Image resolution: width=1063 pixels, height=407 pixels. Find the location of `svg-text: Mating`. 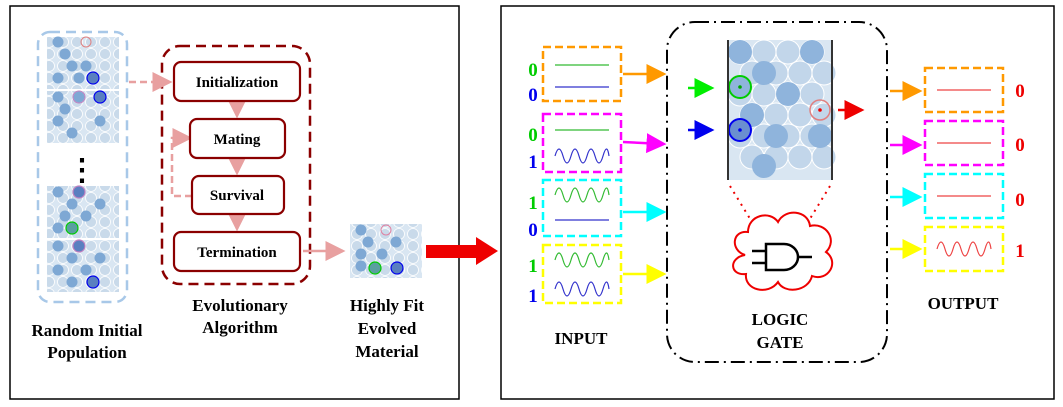

svg-text: Mating is located at coordinates (237, 140).